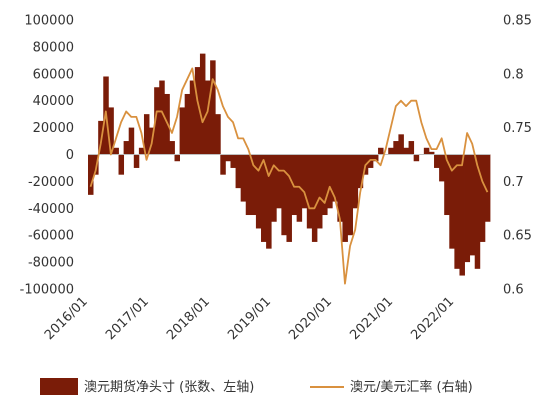 The height and width of the screenshot is (419, 550). Describe the element at coordinates (51, 263) in the screenshot. I see `left-tick-label: -80000` at that location.